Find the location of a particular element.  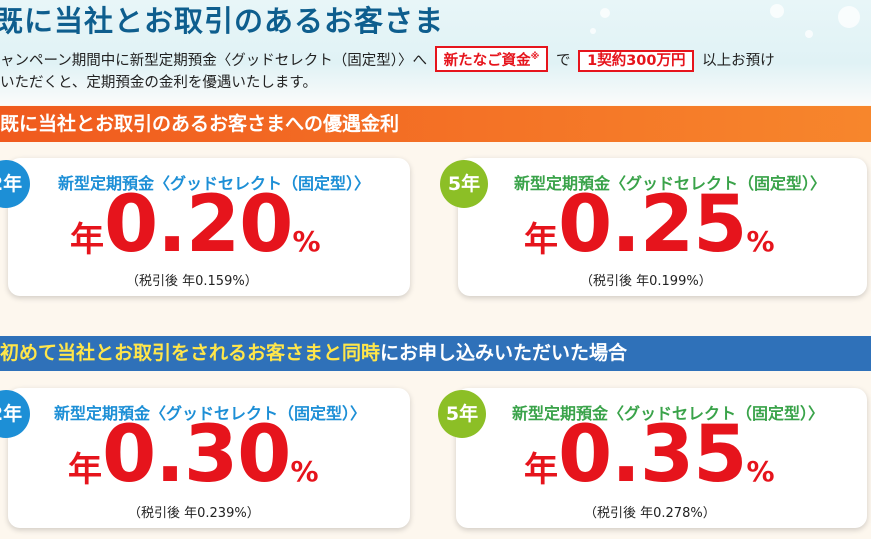

rate-value: 年0.35% is located at coordinates (649, 455).